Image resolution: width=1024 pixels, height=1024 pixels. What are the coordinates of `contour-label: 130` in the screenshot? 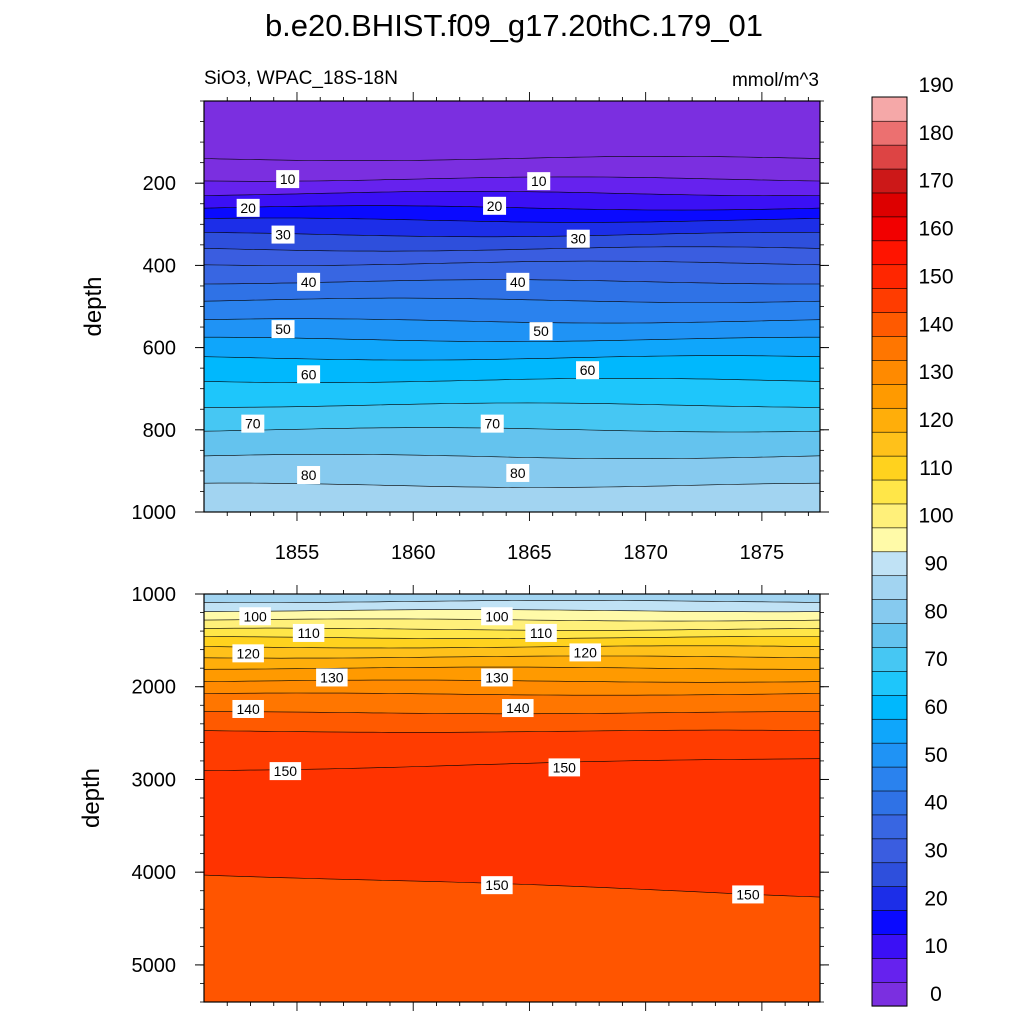 It's located at (332, 677).